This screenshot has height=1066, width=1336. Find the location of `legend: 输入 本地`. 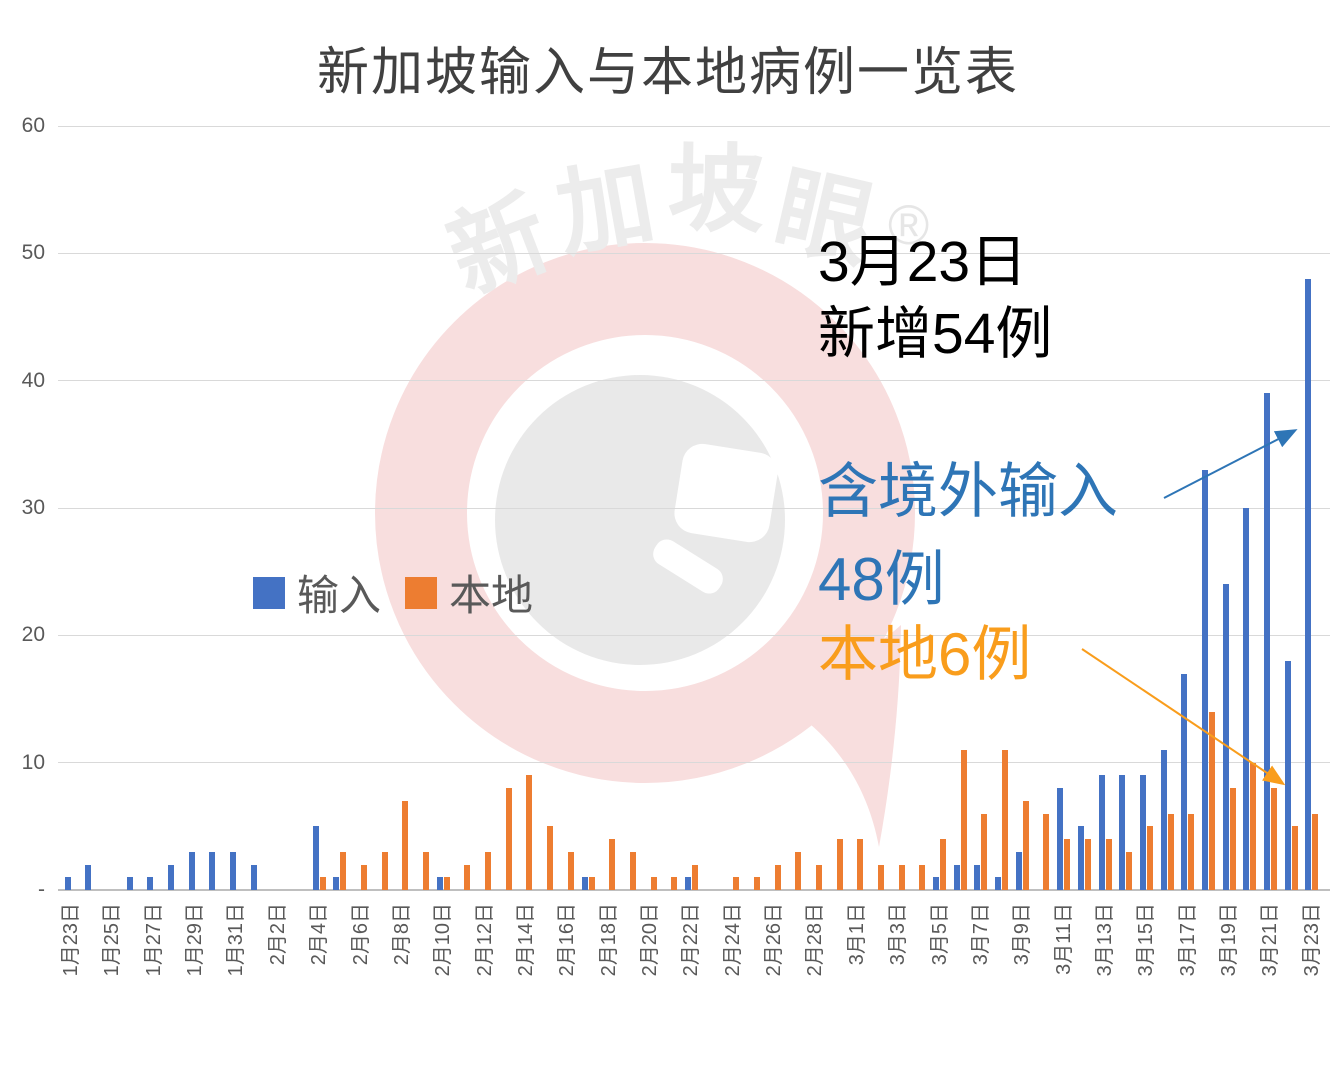

legend: 输入 本地 is located at coordinates (393, 592).